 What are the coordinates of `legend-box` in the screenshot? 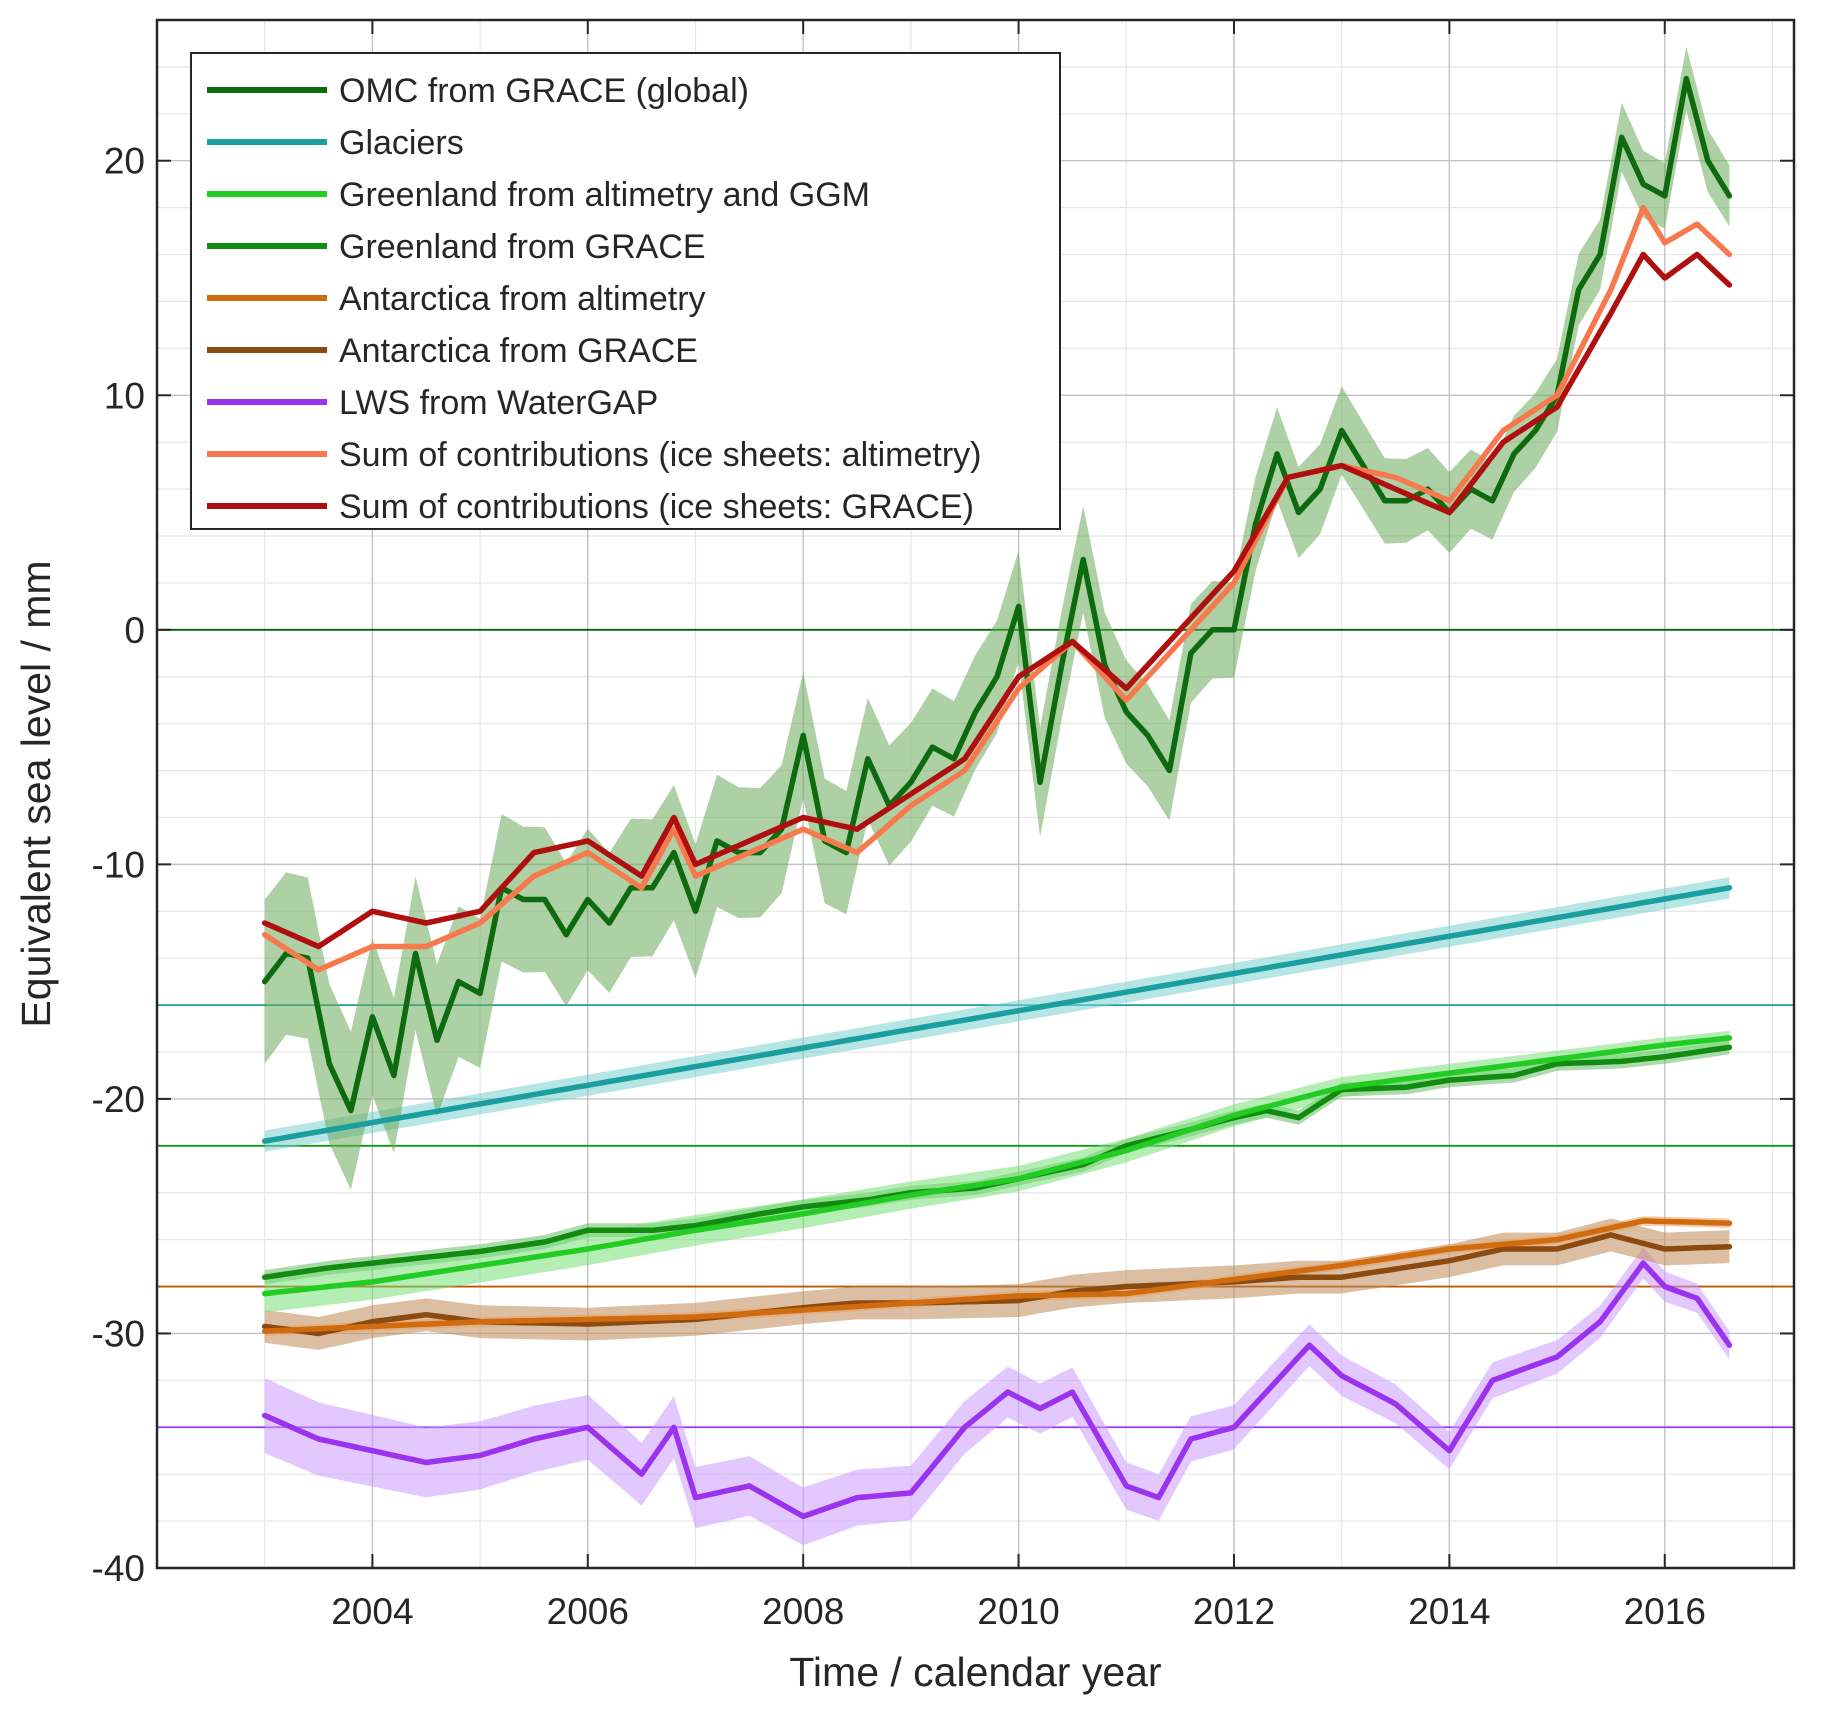 It's located at (625, 291).